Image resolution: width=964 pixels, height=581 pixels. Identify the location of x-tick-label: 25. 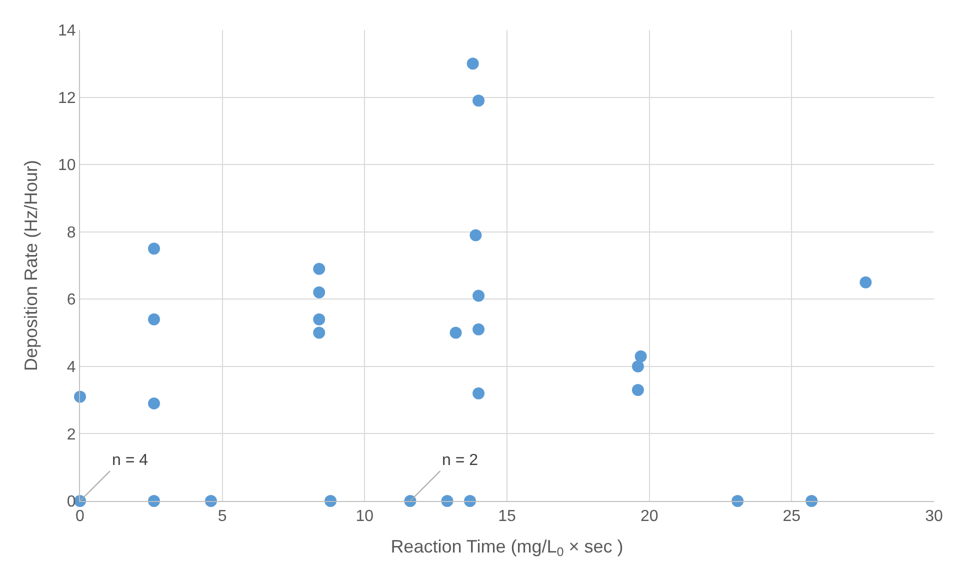
(791, 517).